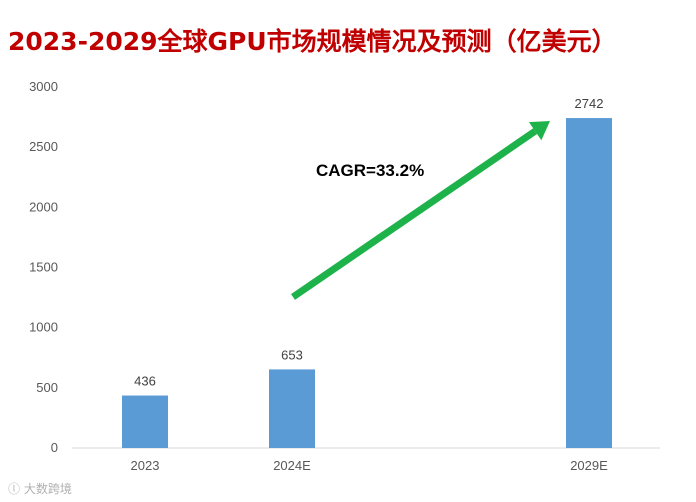  What do you see at coordinates (370, 170) in the screenshot?
I see `cagr-annotation: CAGR=33.2%` at bounding box center [370, 170].